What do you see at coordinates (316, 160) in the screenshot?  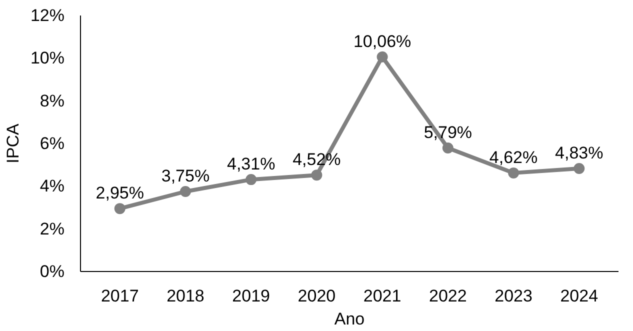 I see `data-label: 4,52%` at bounding box center [316, 160].